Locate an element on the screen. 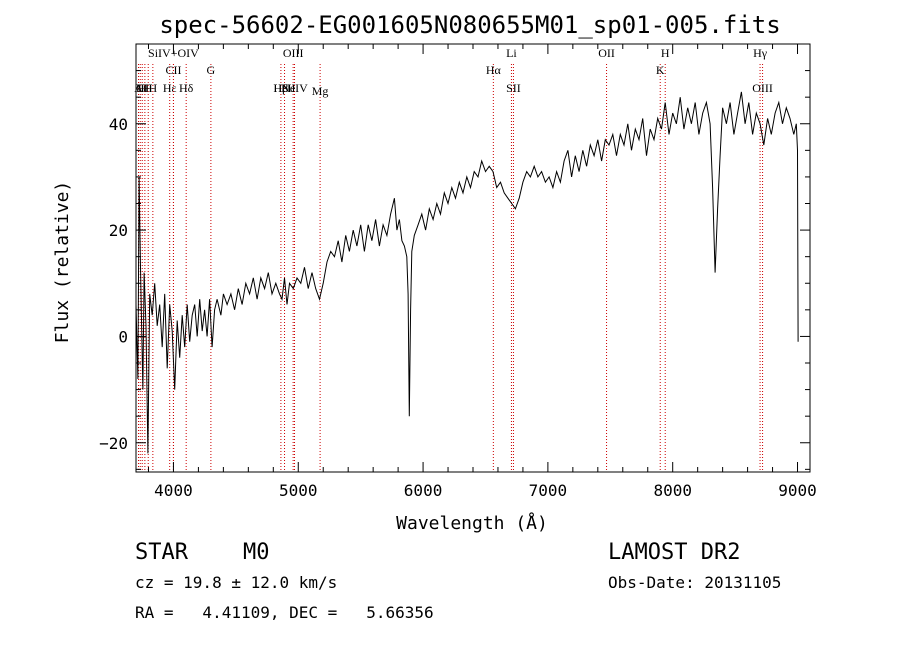 The height and width of the screenshot is (649, 900). y-tick-label: −20 is located at coordinates (113, 443).